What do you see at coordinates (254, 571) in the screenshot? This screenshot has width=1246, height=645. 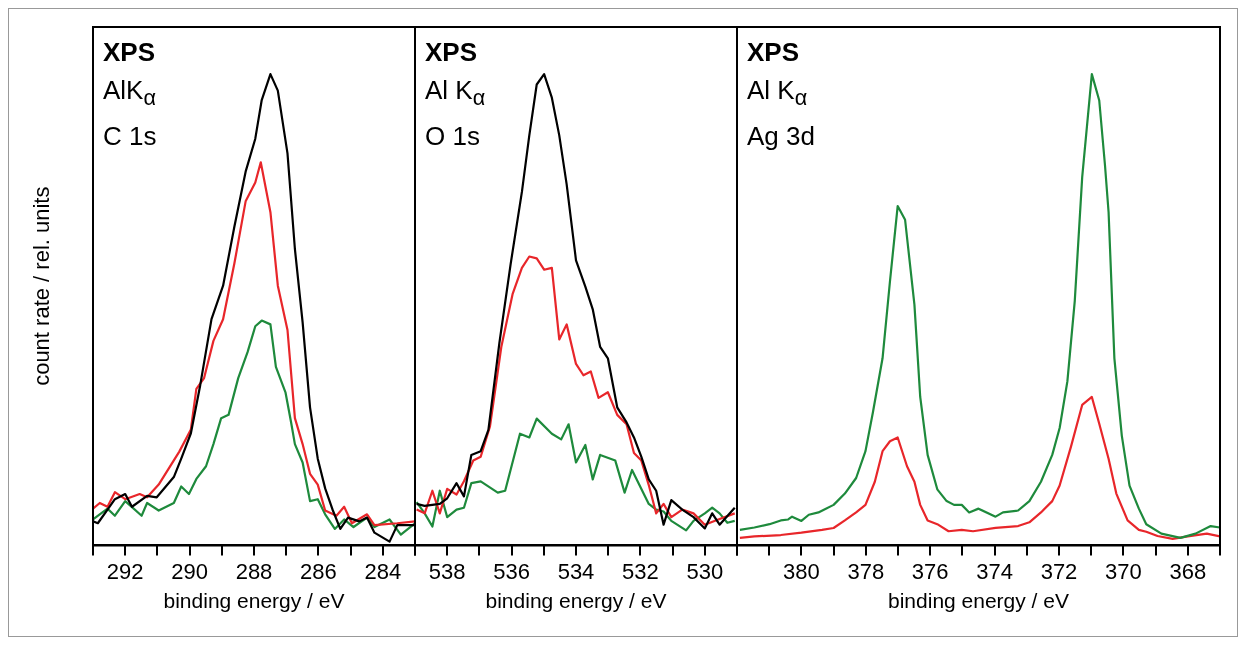 I see `x-tick-label: 288` at bounding box center [254, 571].